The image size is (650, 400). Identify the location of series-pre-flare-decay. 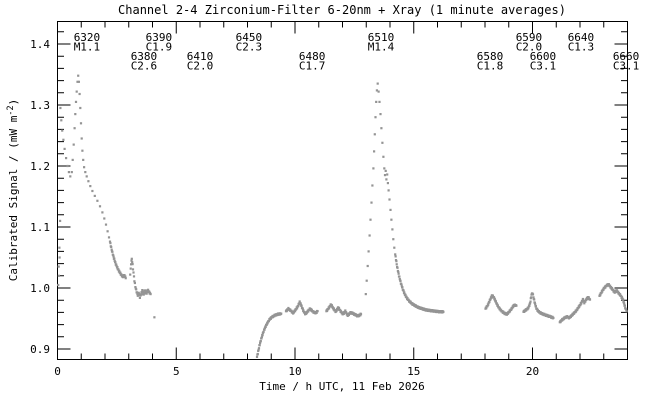
(65, 142).